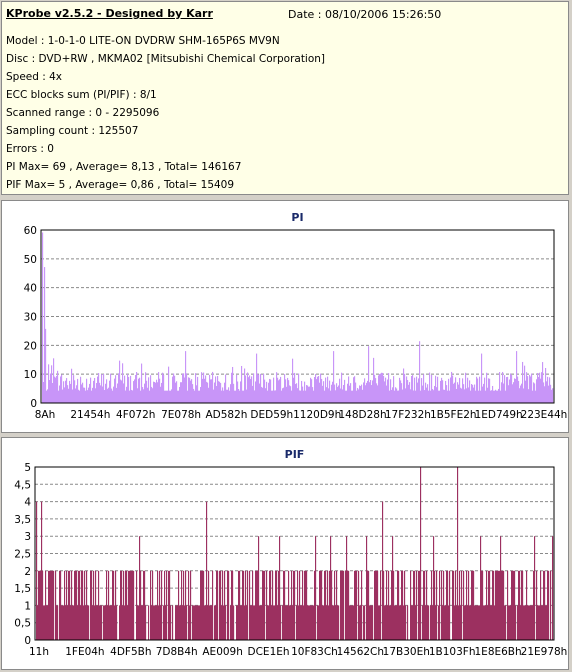  I want to click on x-tick-label: DCE1Eh, so click(269, 652).